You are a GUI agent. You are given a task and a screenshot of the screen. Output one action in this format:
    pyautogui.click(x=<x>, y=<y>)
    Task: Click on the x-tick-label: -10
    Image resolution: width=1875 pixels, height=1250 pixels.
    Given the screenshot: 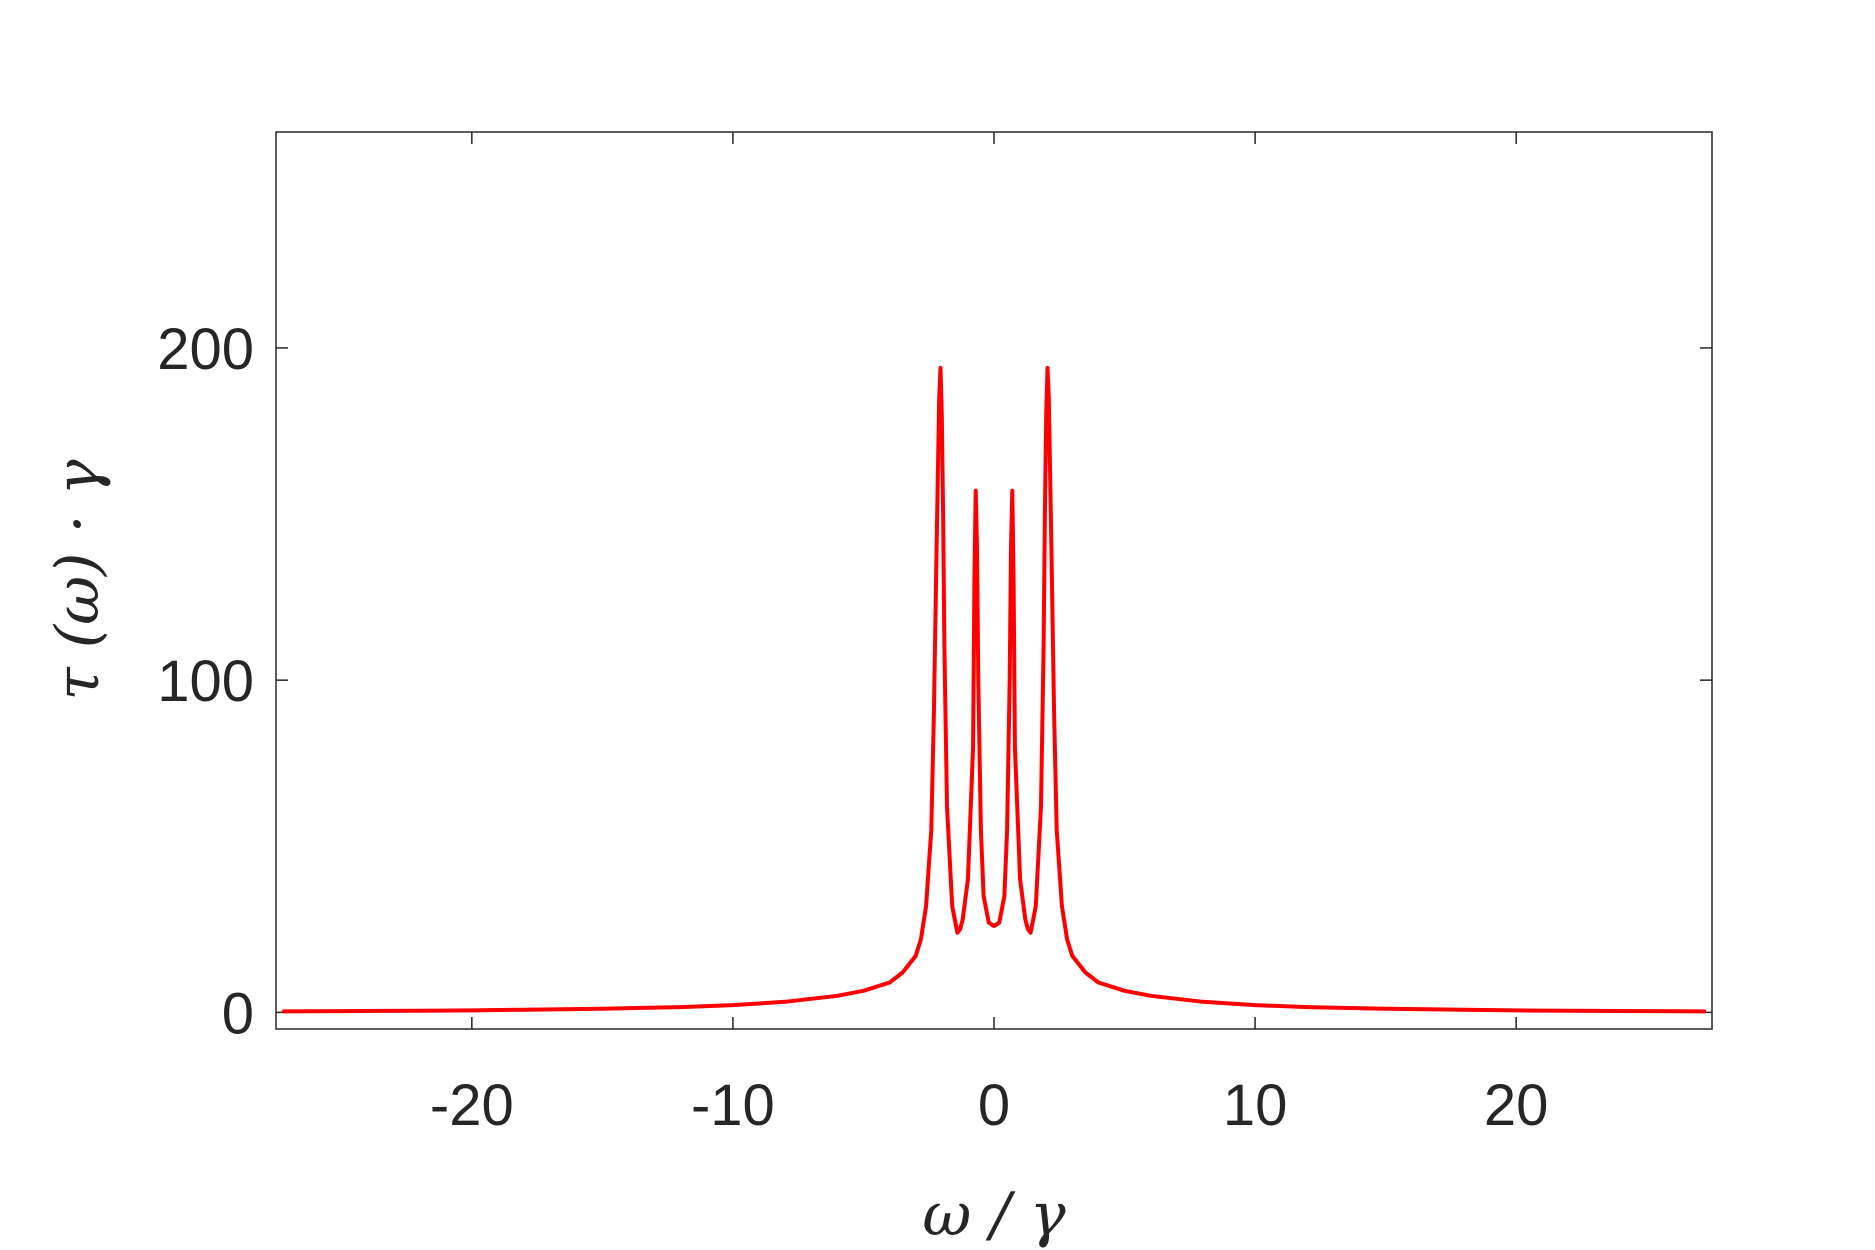 What is the action you would take?
    pyautogui.click(x=733, y=1105)
    